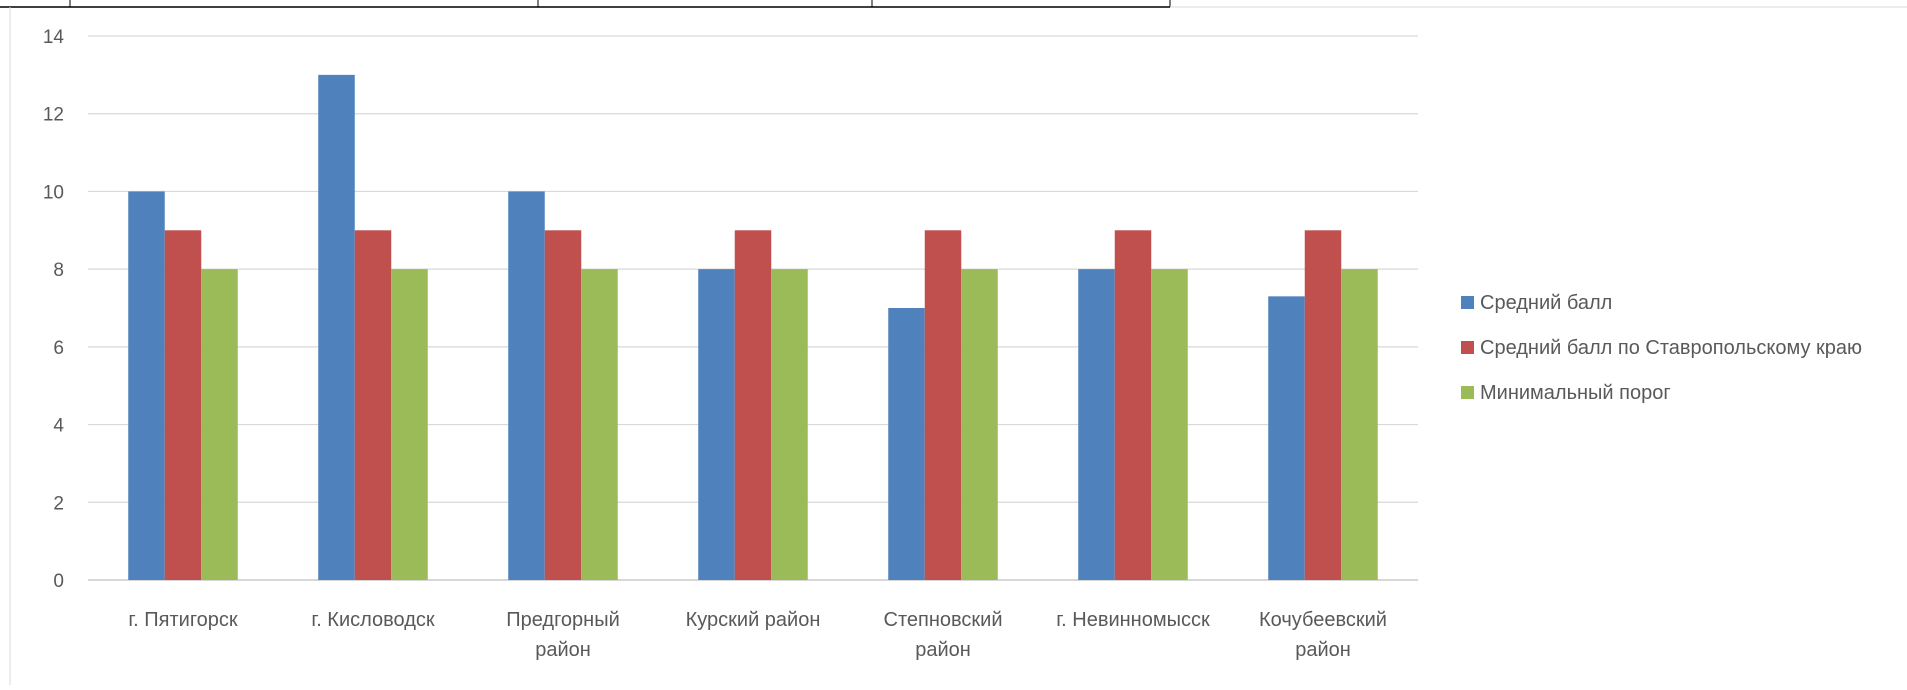 The width and height of the screenshot is (1907, 690). Describe the element at coordinates (1133, 620) in the screenshot. I see `x-tick-label: г. Невинномысск` at that location.